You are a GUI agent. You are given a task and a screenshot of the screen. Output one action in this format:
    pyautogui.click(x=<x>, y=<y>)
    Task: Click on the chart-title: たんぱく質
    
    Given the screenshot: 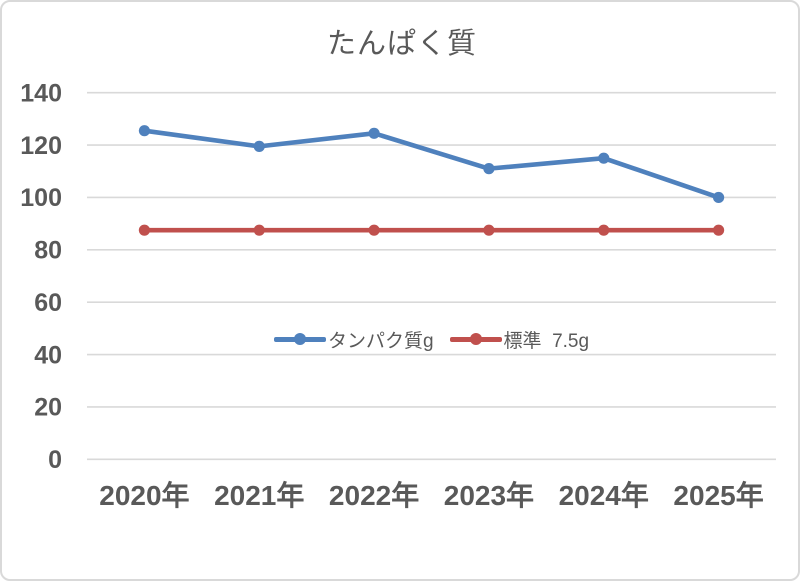 What is the action you would take?
    pyautogui.click(x=401, y=44)
    